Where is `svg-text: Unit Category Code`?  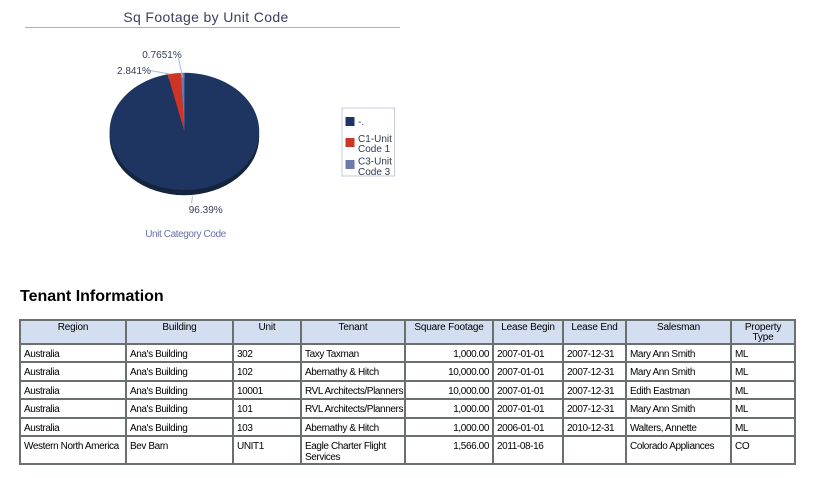 svg-text: Unit Category Code is located at coordinates (185, 234).